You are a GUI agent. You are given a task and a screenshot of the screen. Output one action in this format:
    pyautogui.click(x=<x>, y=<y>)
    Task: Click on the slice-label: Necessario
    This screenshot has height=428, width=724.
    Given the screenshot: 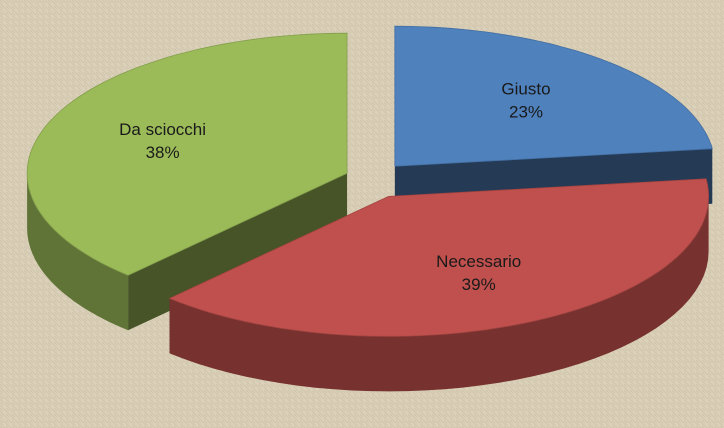 What is the action you would take?
    pyautogui.click(x=478, y=261)
    